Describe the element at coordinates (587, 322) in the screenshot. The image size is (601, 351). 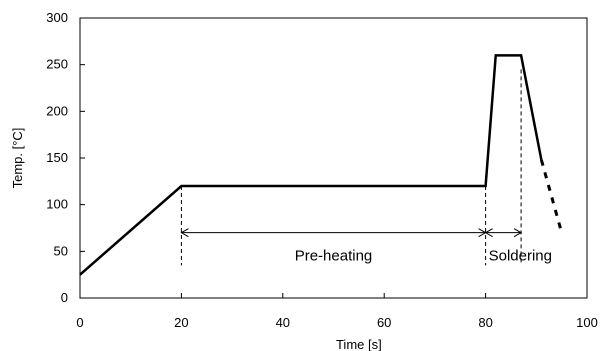
I see `x-tick-label: 100` at that location.